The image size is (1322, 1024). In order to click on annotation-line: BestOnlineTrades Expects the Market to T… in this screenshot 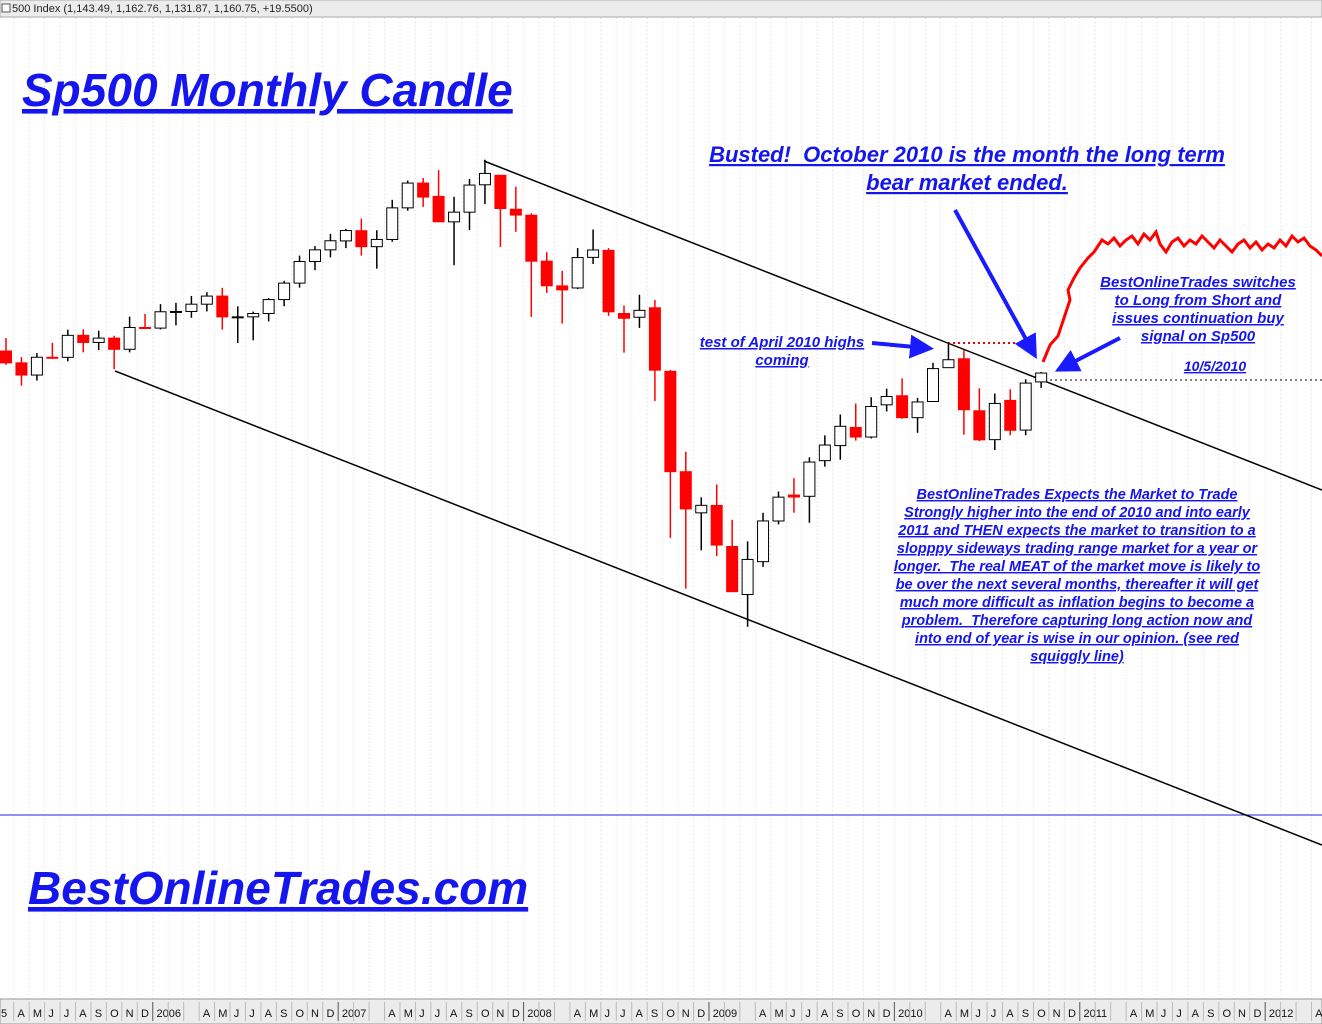, I will do `click(1077, 495)`.